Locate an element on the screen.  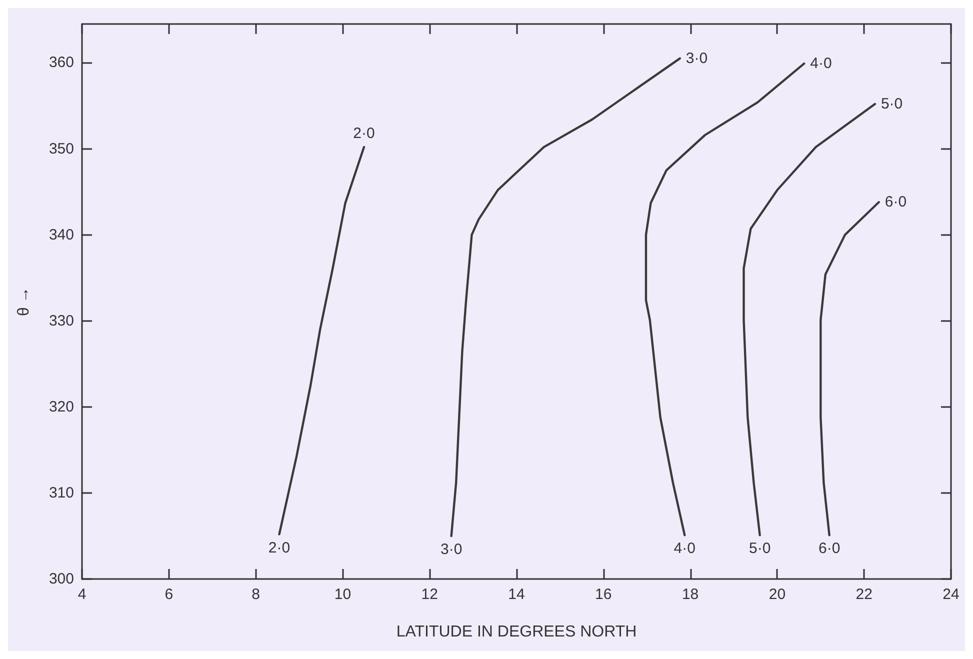
x-tick-label: 6 is located at coordinates (169, 594).